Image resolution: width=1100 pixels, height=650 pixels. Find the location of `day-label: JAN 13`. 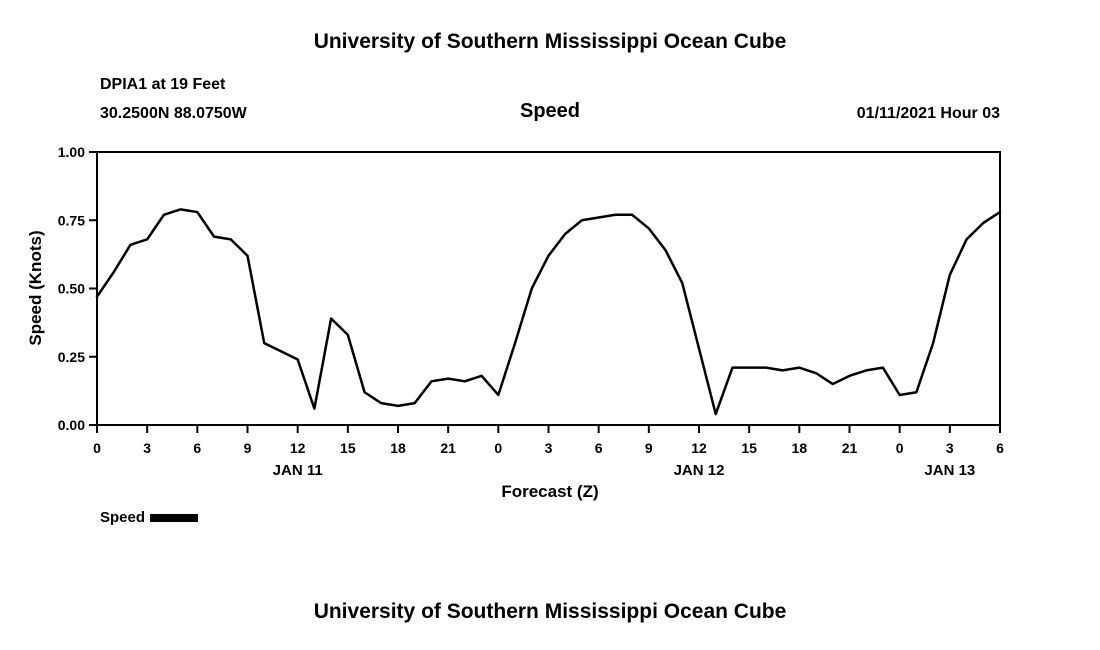

day-label: JAN 13 is located at coordinates (949, 470).